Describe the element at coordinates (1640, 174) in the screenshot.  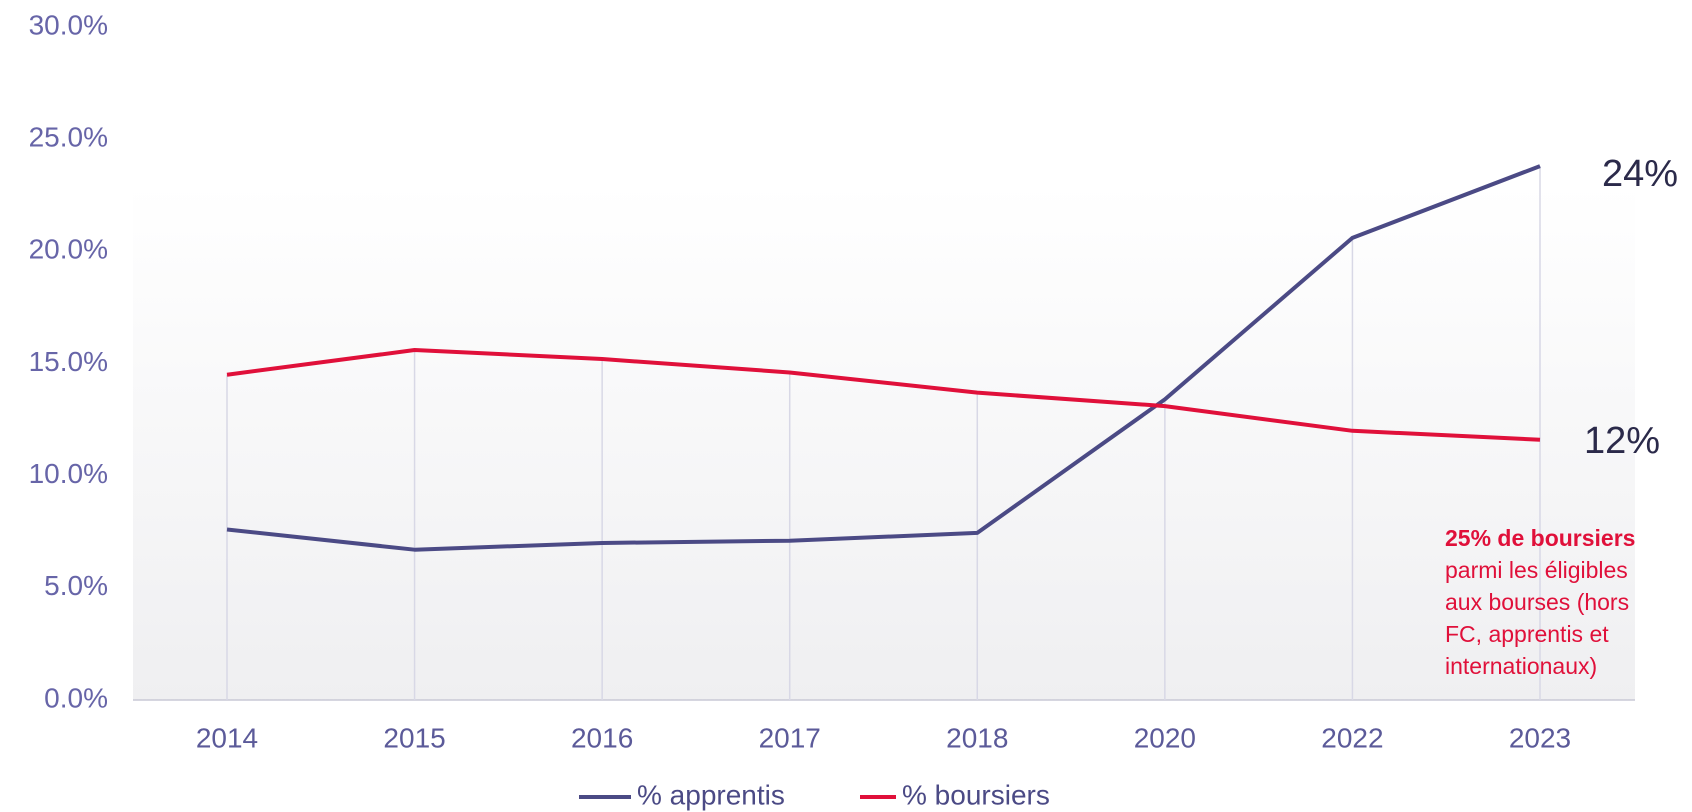
I see `end-label: 24%` at that location.